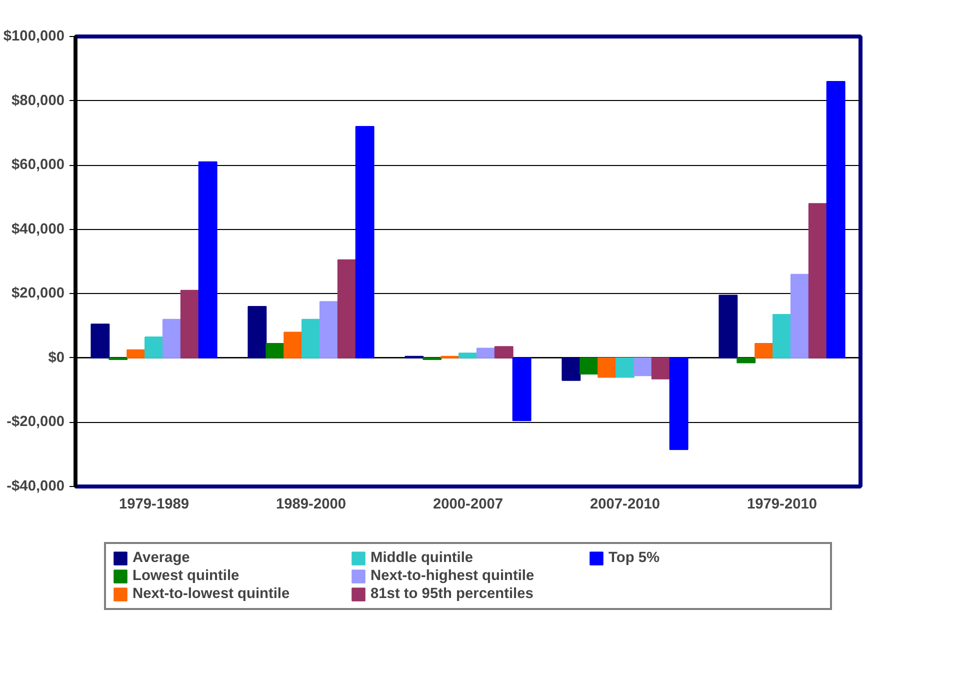 The height and width of the screenshot is (694, 960). Describe the element at coordinates (211, 594) in the screenshot. I see `legend-label: Next-to-lowest quintile` at that location.